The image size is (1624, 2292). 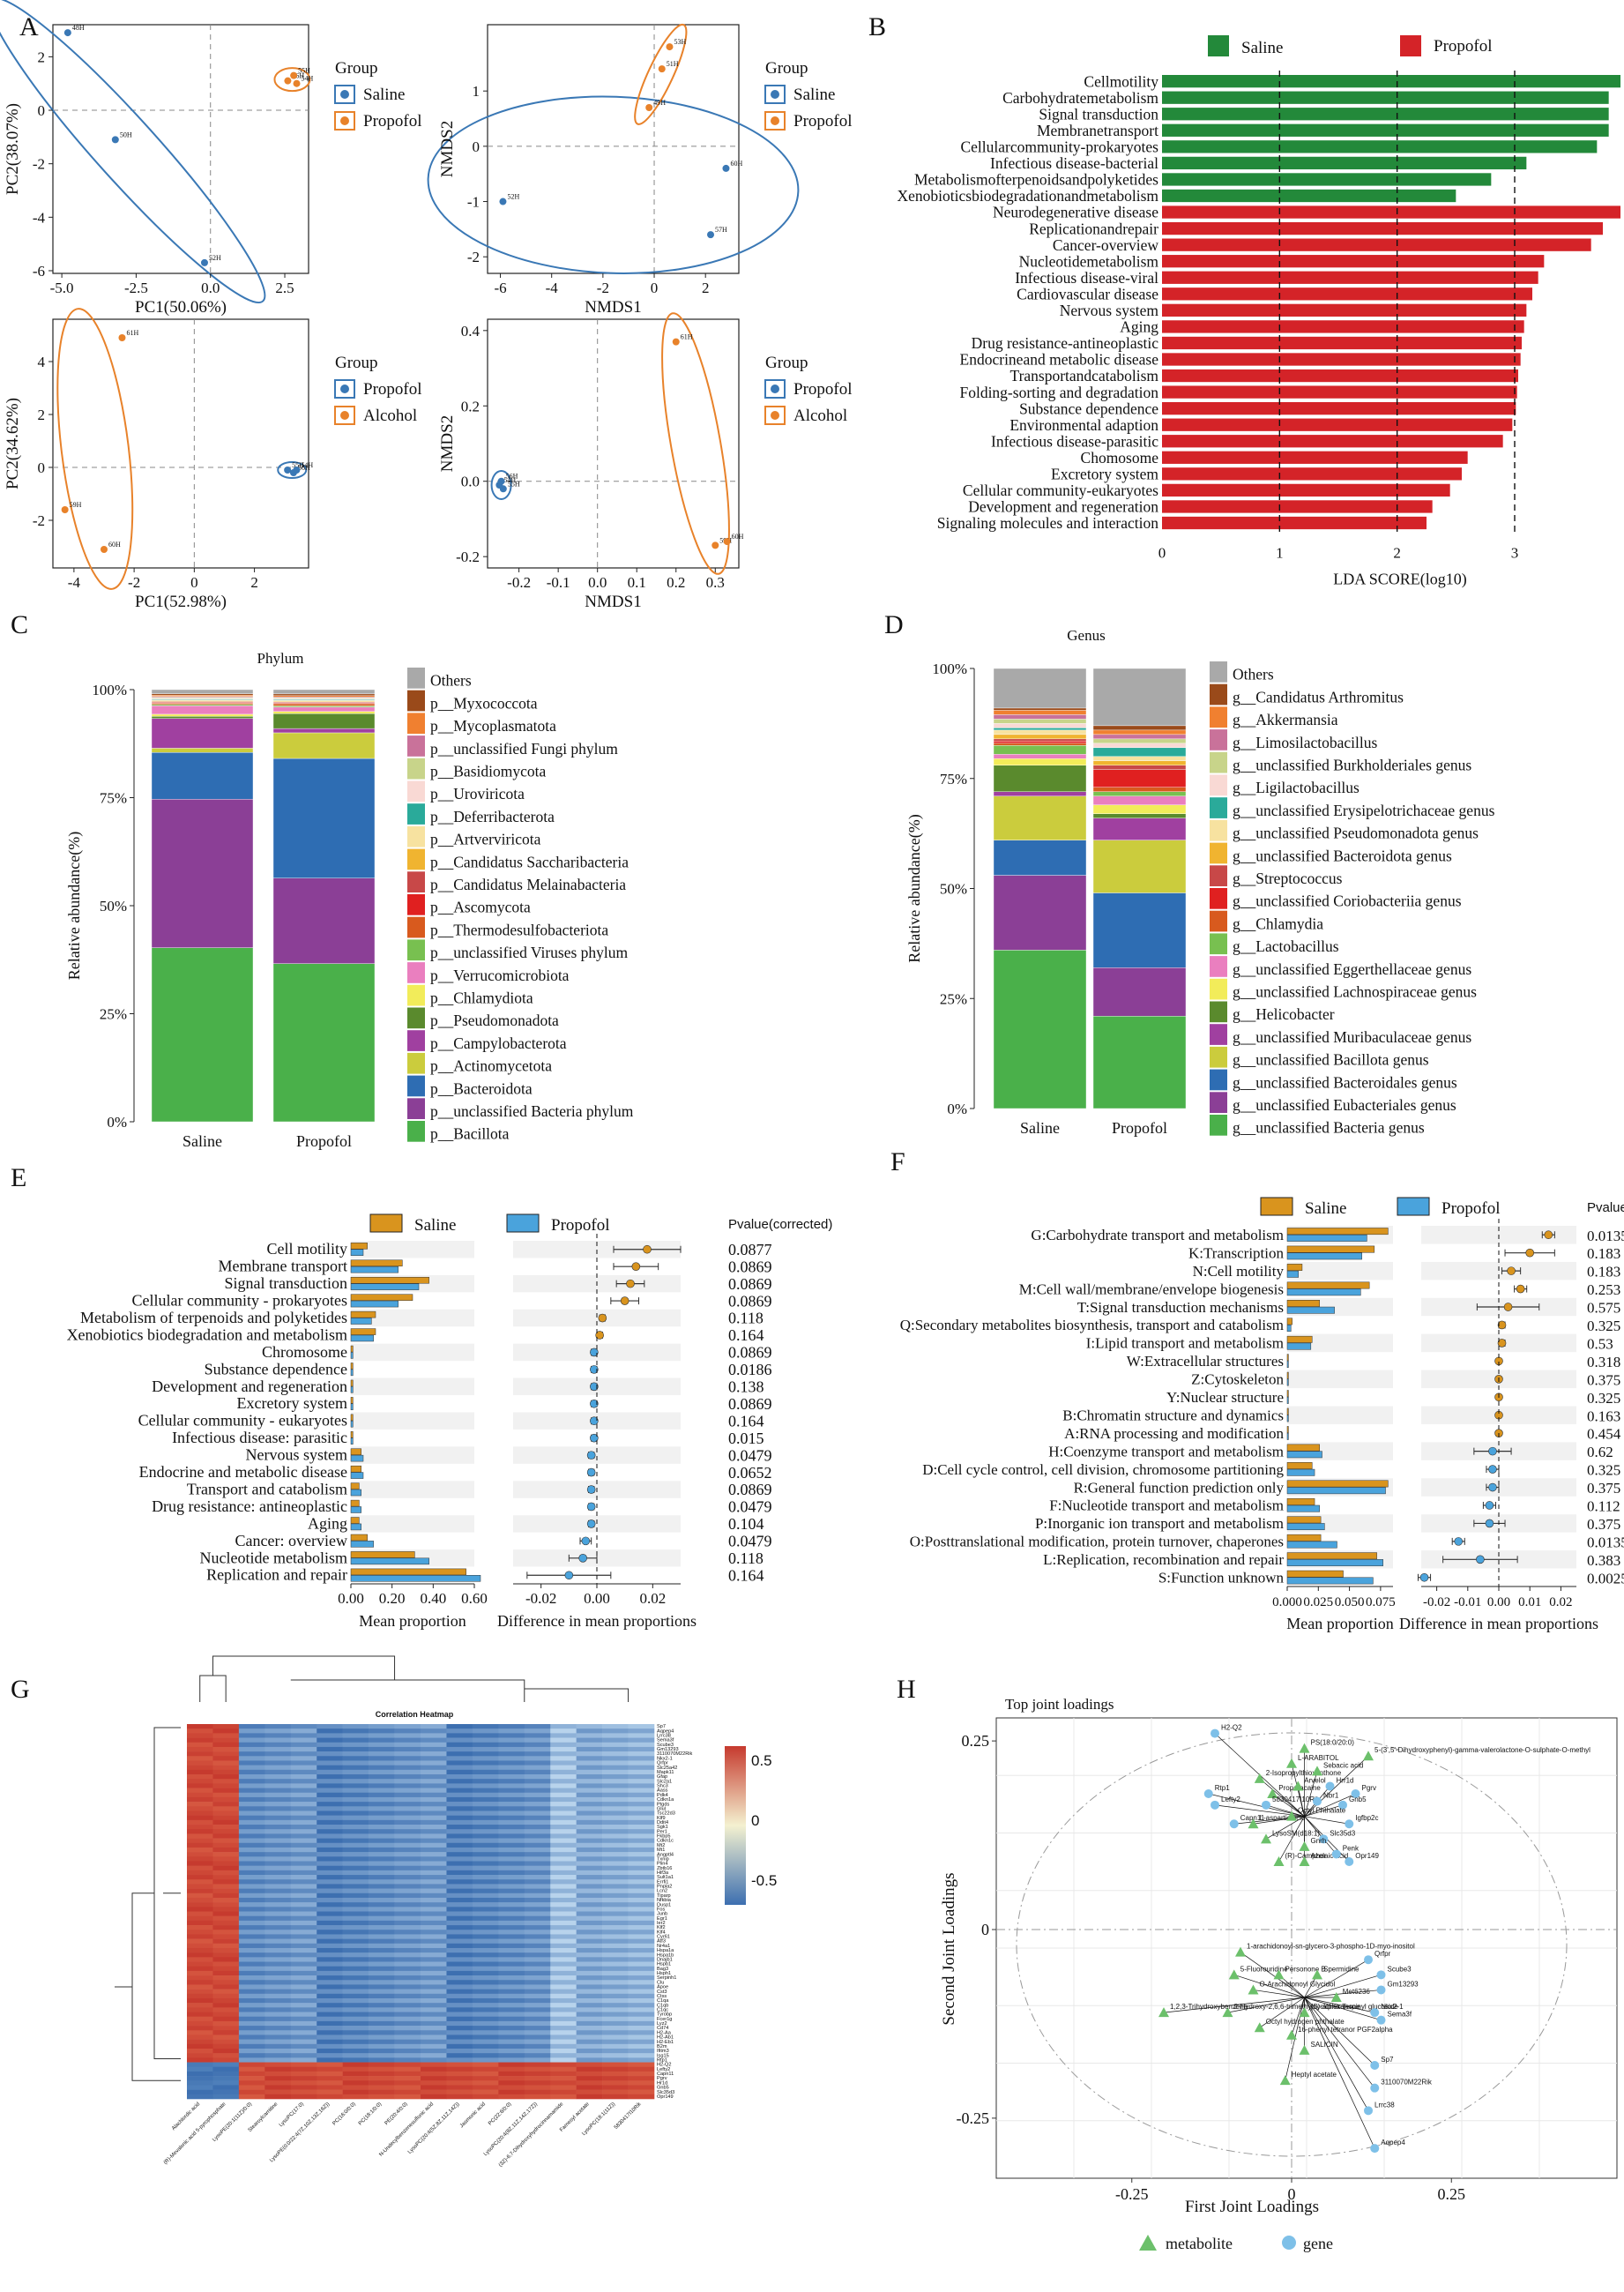 What do you see at coordinates (664, 1896) in the screenshot?
I see `heatmap-row-label: Tiparp` at bounding box center [664, 1896].